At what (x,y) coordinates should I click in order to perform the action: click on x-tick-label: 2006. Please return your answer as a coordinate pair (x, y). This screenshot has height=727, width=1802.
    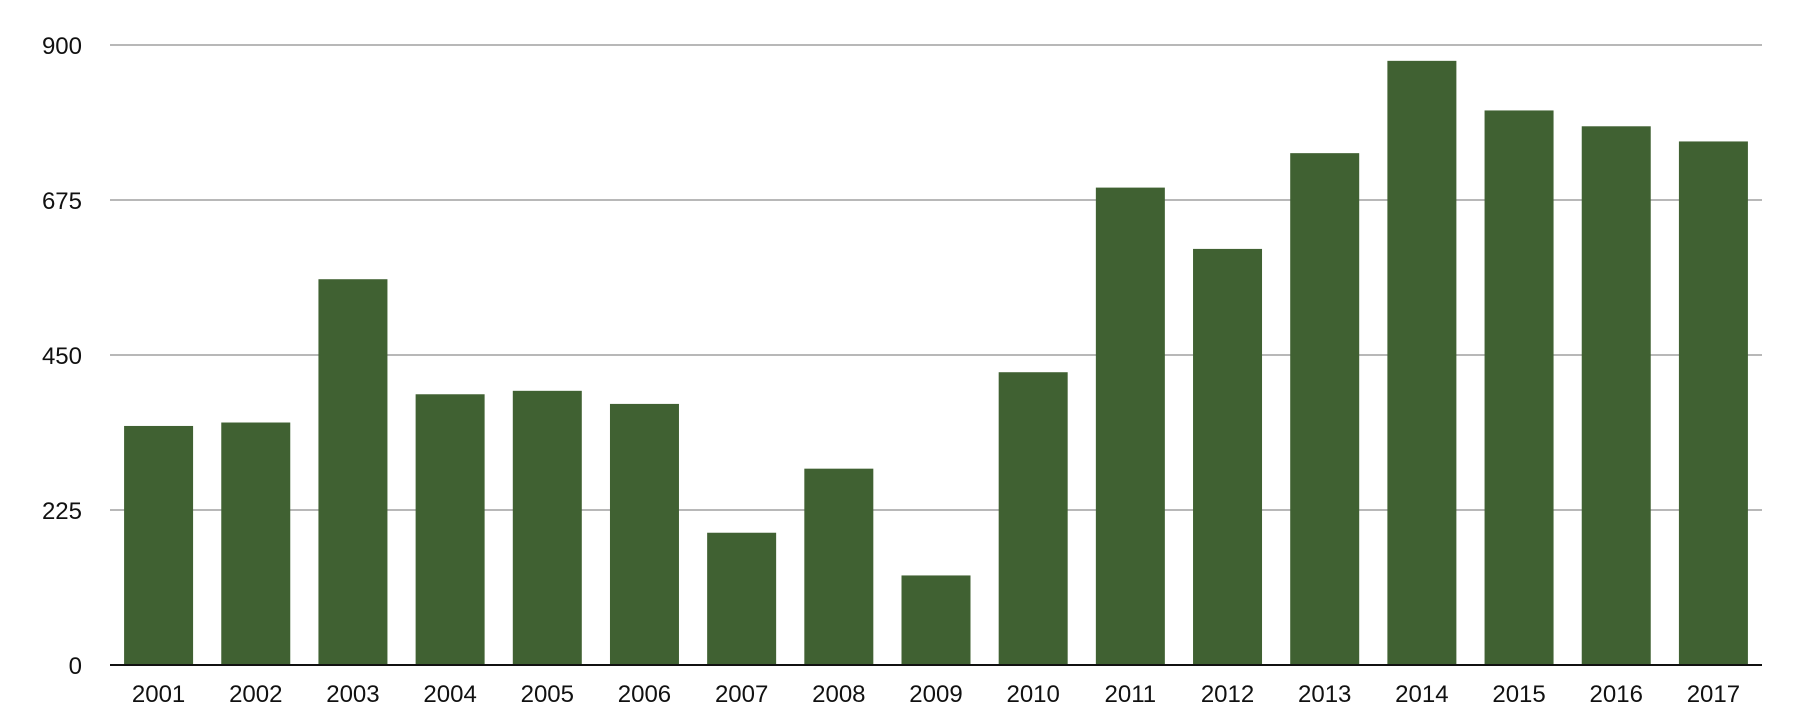
    Looking at the image, I should click on (644, 694).